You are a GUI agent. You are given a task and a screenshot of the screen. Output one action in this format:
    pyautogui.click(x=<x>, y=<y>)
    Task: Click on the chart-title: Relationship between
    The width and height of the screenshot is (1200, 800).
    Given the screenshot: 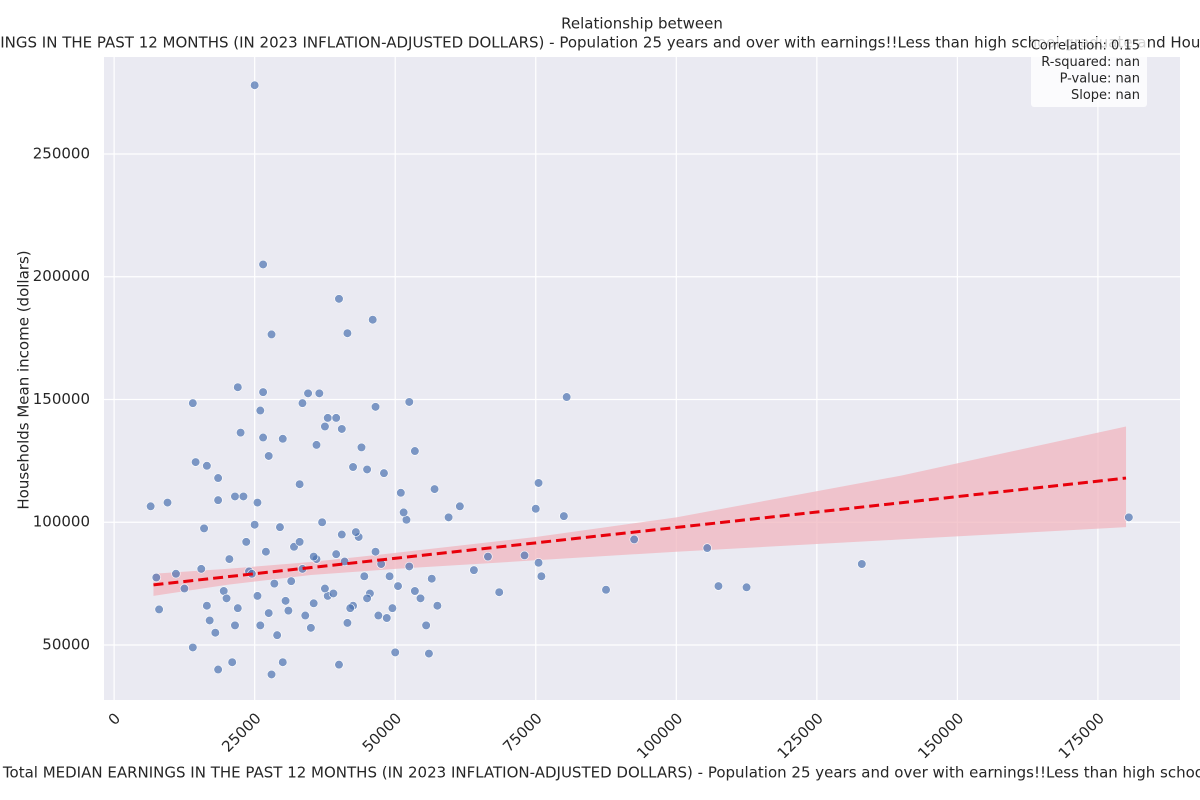 What is the action you would take?
    pyautogui.click(x=642, y=24)
    